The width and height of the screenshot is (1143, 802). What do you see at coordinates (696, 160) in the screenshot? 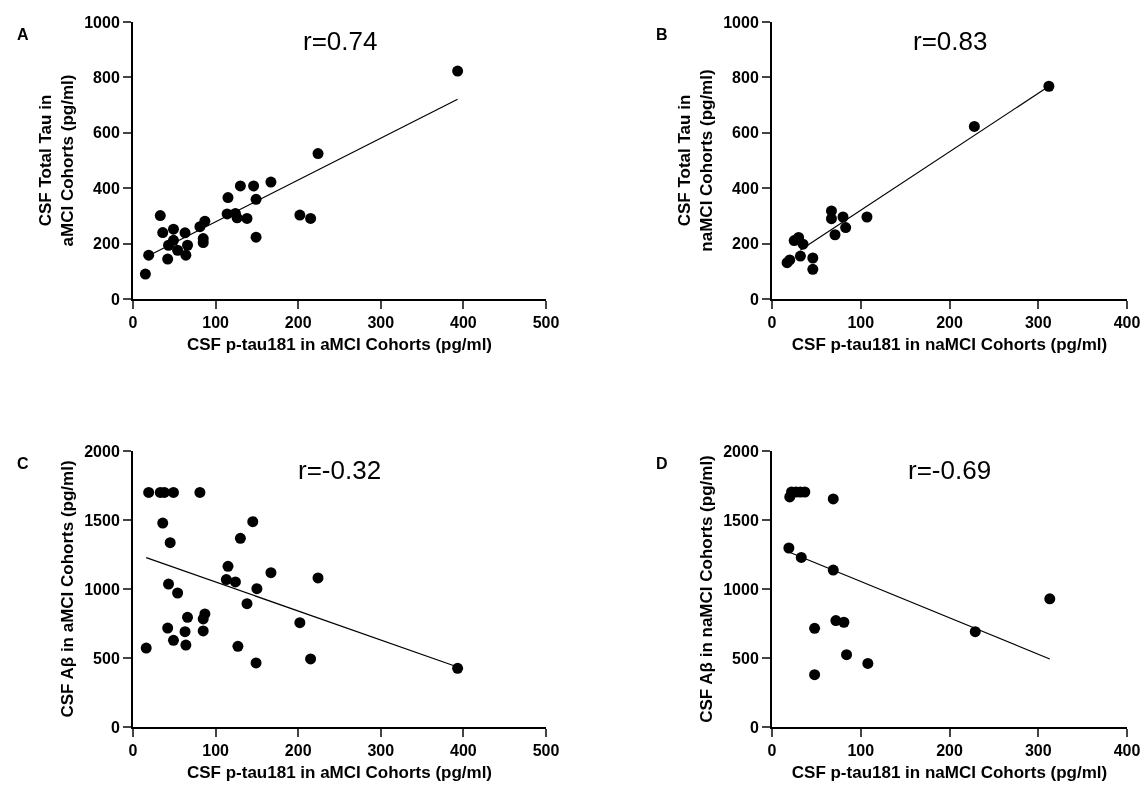
I see `y-axis-title: CSF Total Tau in naMCI Cohorts (pg/ml)` at bounding box center [696, 160].